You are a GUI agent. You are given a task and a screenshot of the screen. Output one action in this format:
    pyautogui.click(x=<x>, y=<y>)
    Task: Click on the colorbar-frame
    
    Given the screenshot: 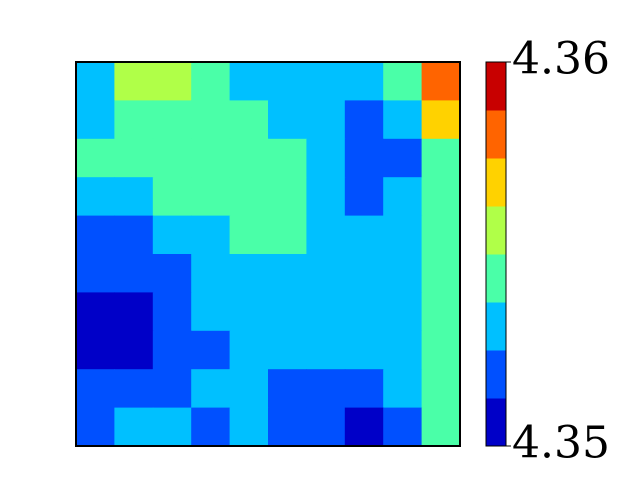 What is the action you would take?
    pyautogui.click(x=496, y=254)
    